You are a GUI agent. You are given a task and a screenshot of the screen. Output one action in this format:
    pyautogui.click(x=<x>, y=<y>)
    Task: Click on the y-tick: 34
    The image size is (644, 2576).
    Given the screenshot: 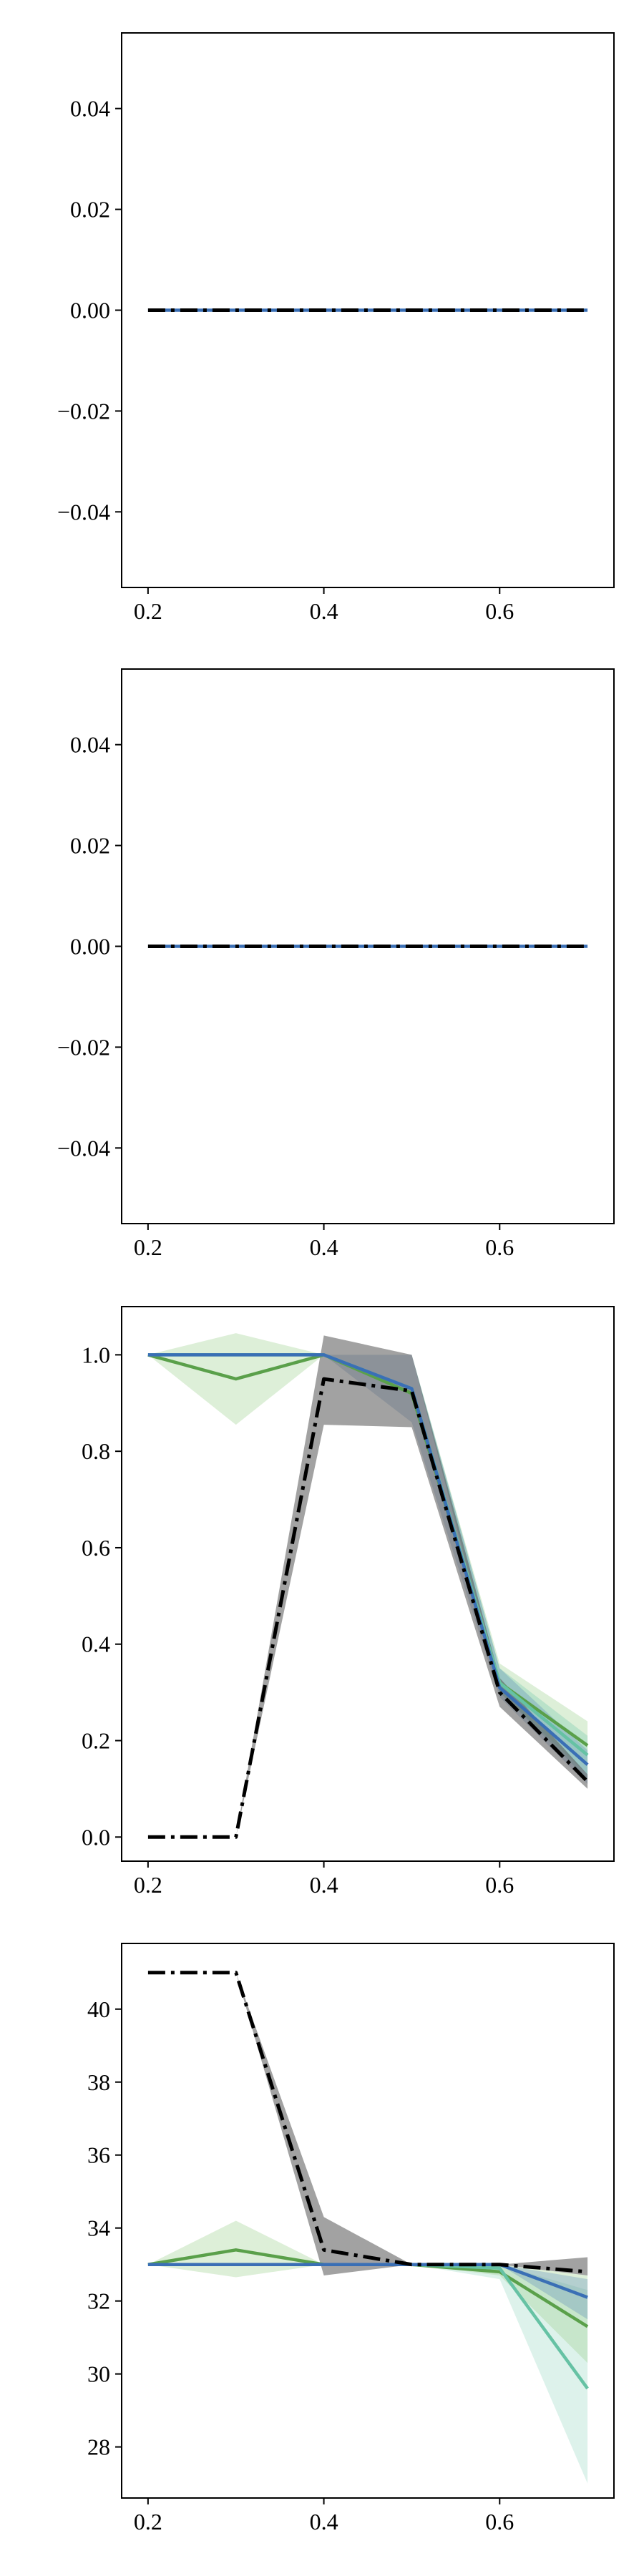 What is the action you would take?
    pyautogui.click(x=104, y=2228)
    